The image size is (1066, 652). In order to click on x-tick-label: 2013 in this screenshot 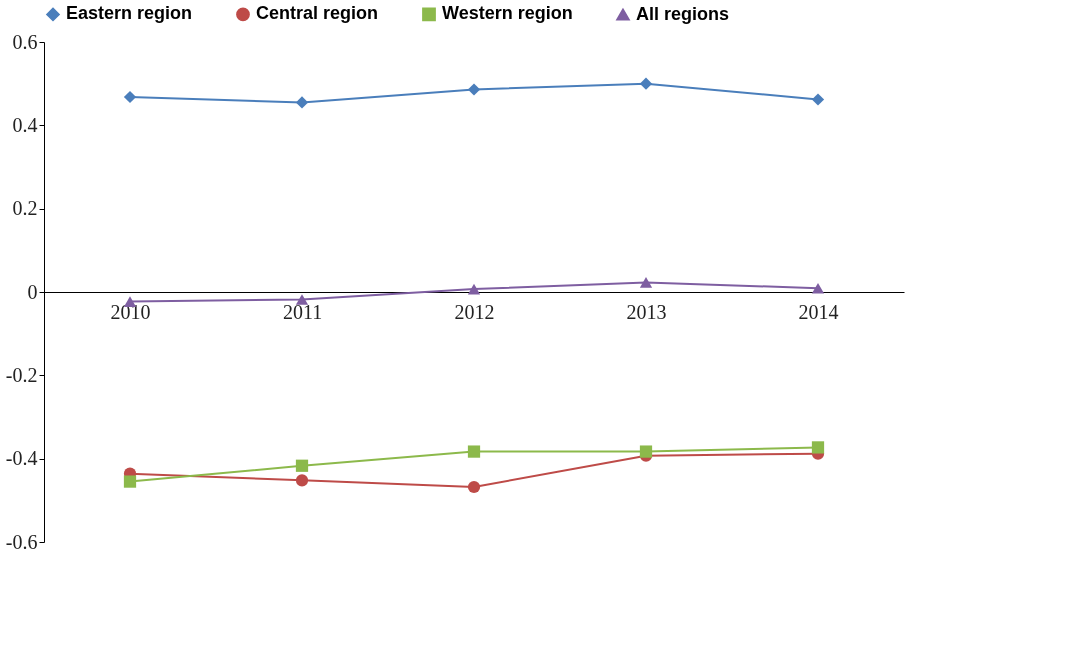, I will do `click(646, 311)`.